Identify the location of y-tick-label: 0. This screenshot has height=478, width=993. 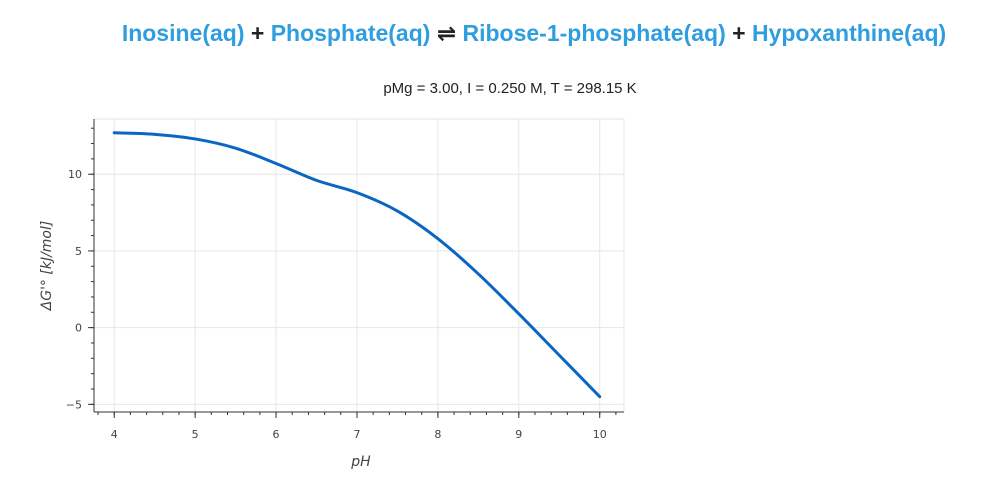
(78, 328).